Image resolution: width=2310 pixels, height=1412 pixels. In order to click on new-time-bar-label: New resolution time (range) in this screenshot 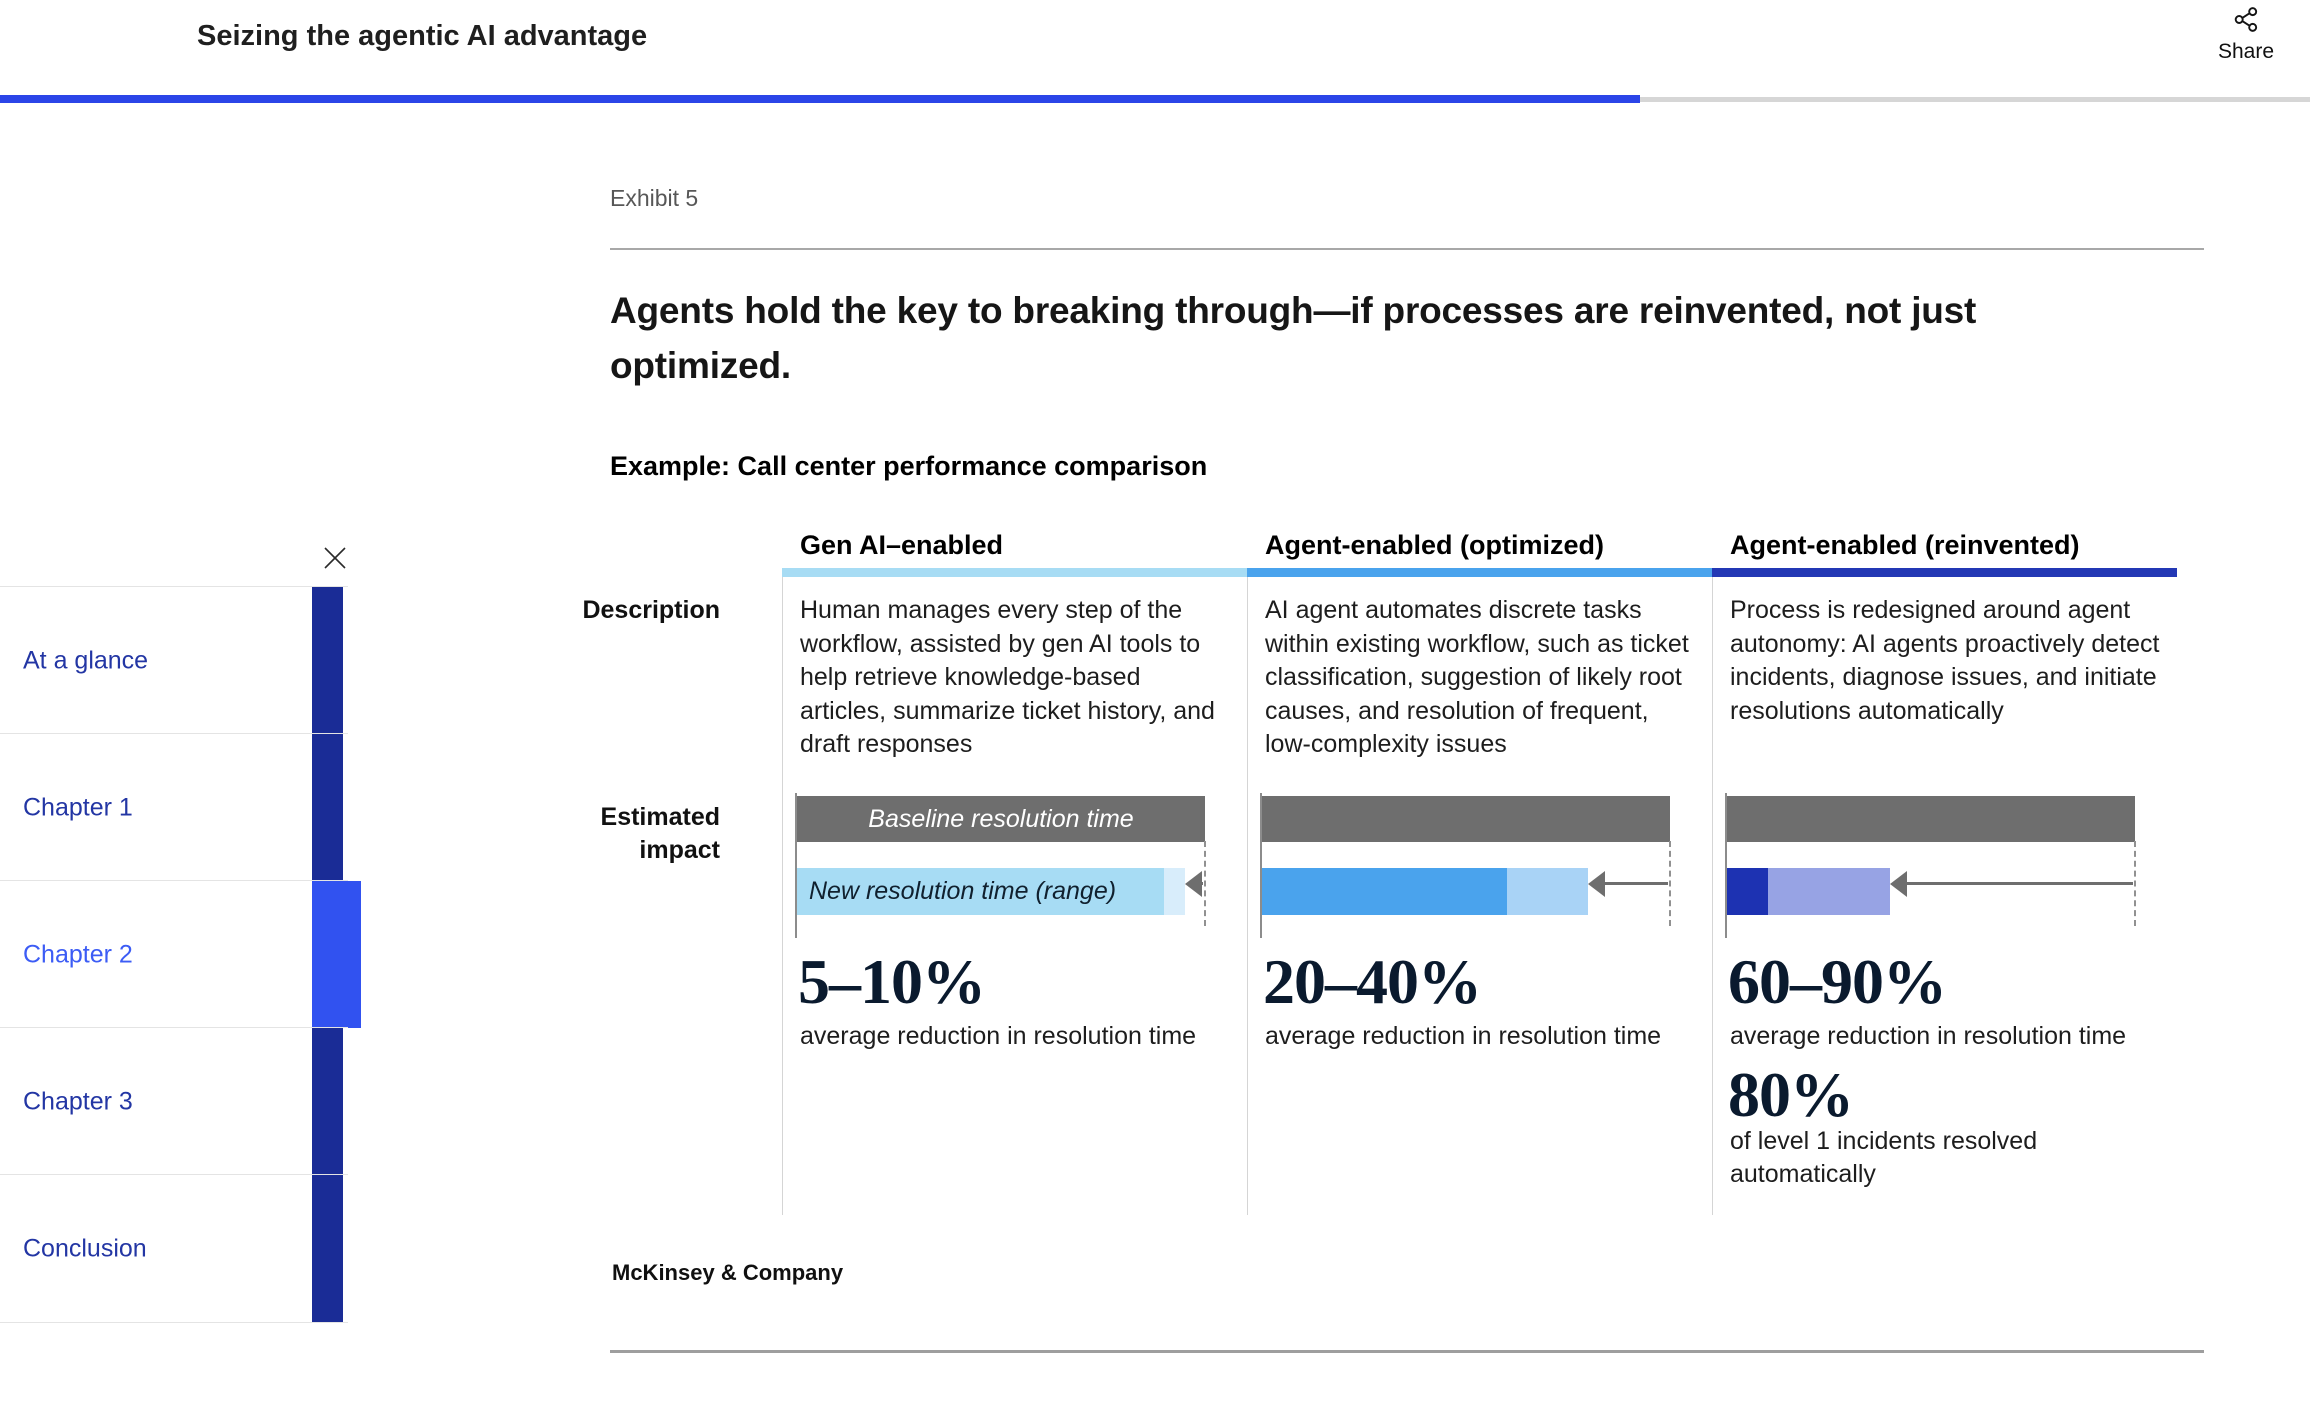, I will do `click(963, 891)`.